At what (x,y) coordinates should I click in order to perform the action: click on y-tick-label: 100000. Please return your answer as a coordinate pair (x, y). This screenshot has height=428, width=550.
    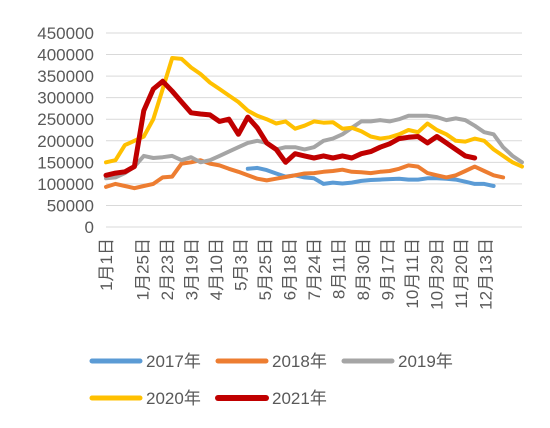
    Looking at the image, I should click on (65, 184).